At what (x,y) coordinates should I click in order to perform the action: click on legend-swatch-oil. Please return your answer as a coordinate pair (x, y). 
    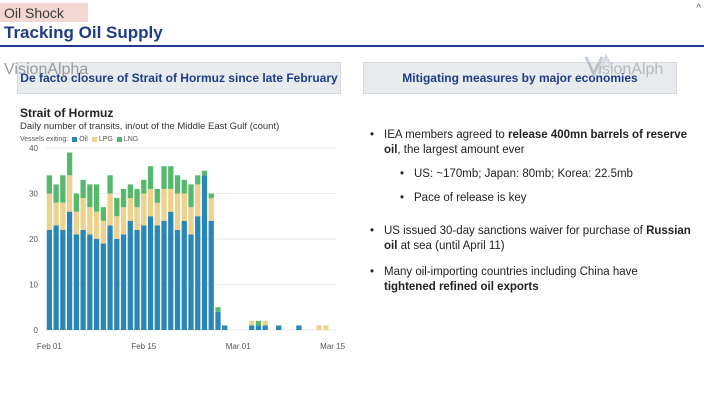
    Looking at the image, I should click on (75, 139).